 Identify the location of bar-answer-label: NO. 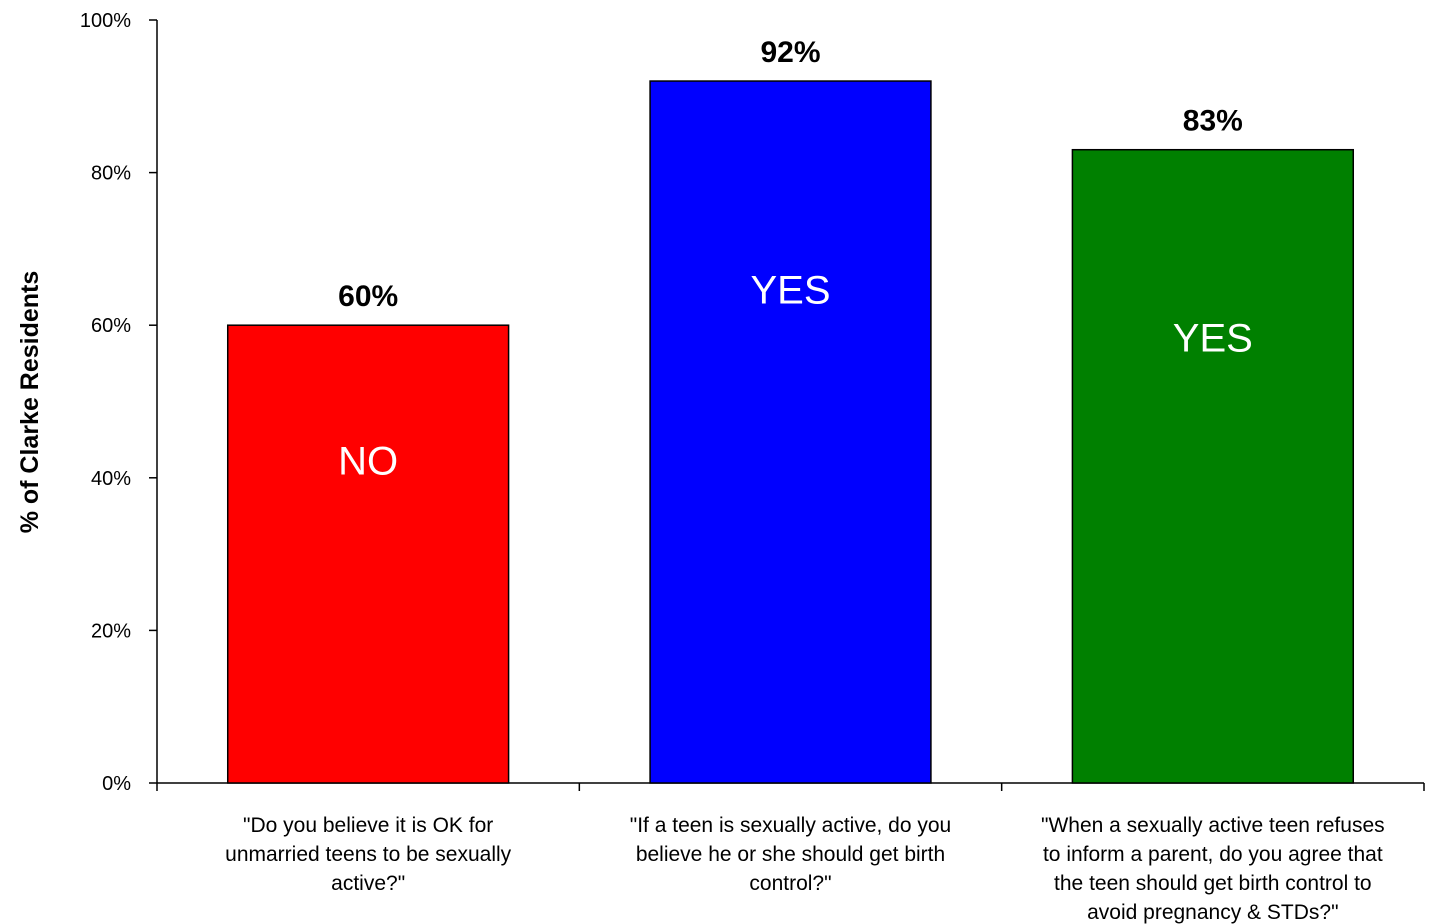
(368, 462).